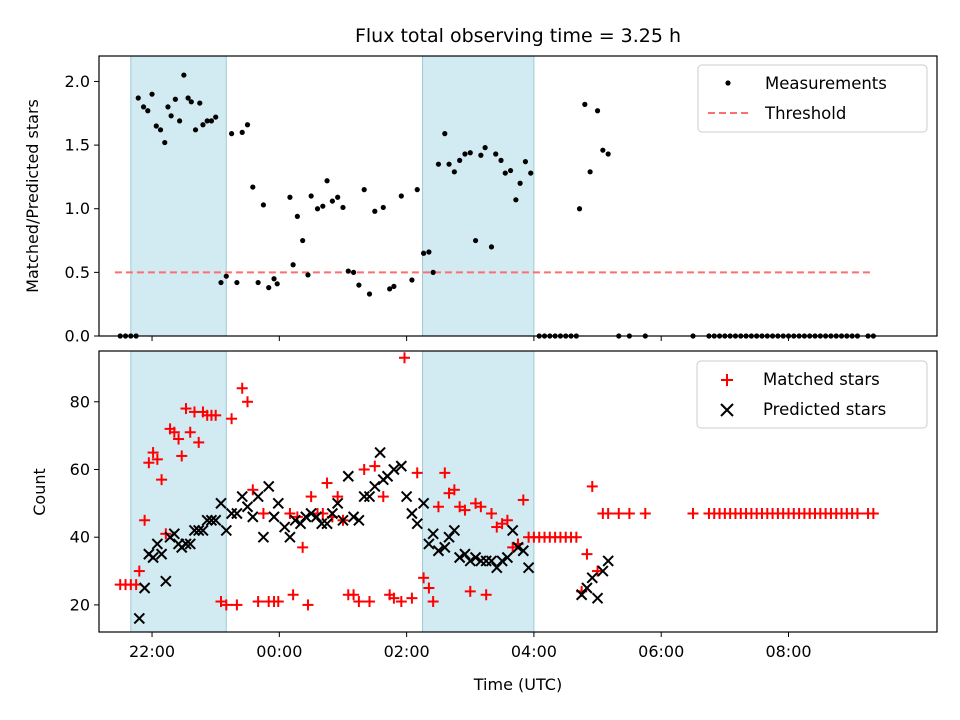 This screenshot has height=720, width=960. What do you see at coordinates (788, 651) in the screenshot?
I see `x-tick-label: 08:00` at bounding box center [788, 651].